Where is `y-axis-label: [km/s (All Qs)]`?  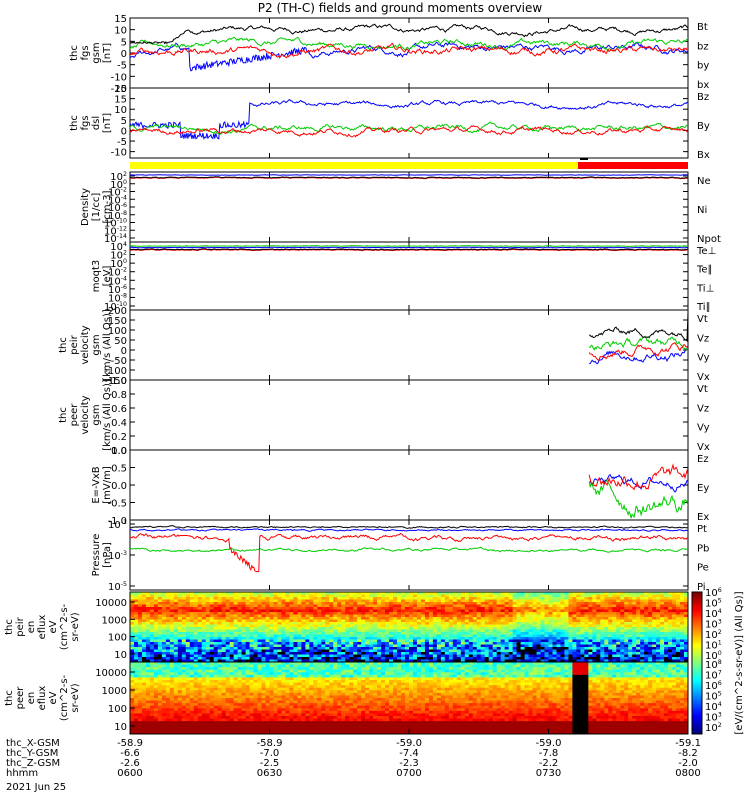 y-axis-label: [km/s (All Qs)] is located at coordinates (107, 345).